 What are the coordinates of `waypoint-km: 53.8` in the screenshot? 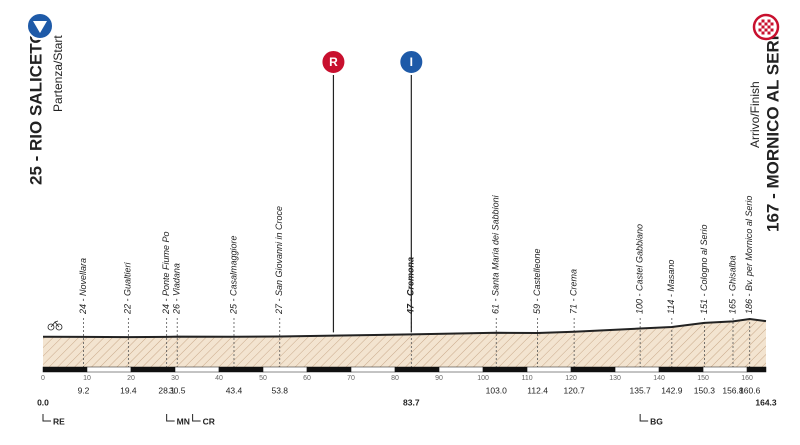 It's located at (279, 390).